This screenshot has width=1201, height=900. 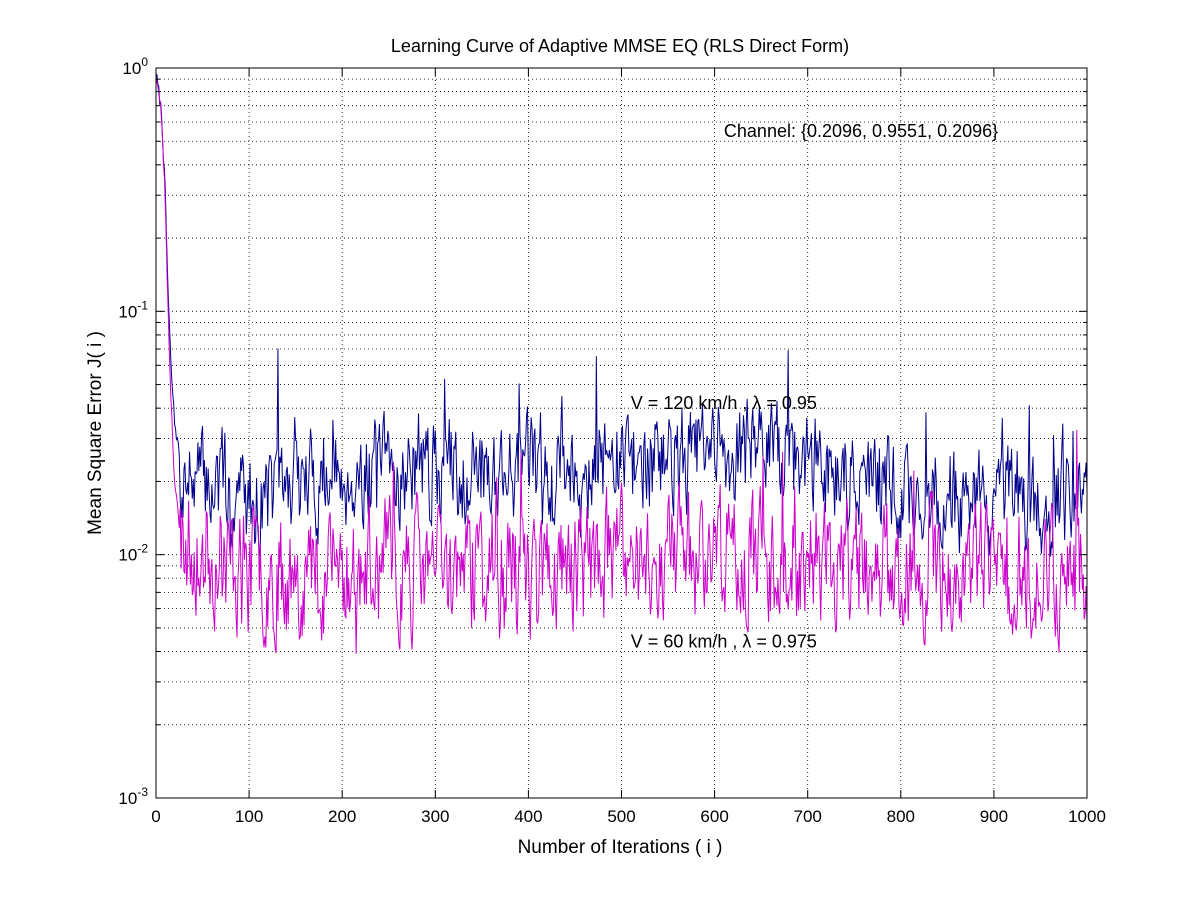 What do you see at coordinates (95, 433) in the screenshot?
I see `y-axis-label: Mean Square Error J( i )` at bounding box center [95, 433].